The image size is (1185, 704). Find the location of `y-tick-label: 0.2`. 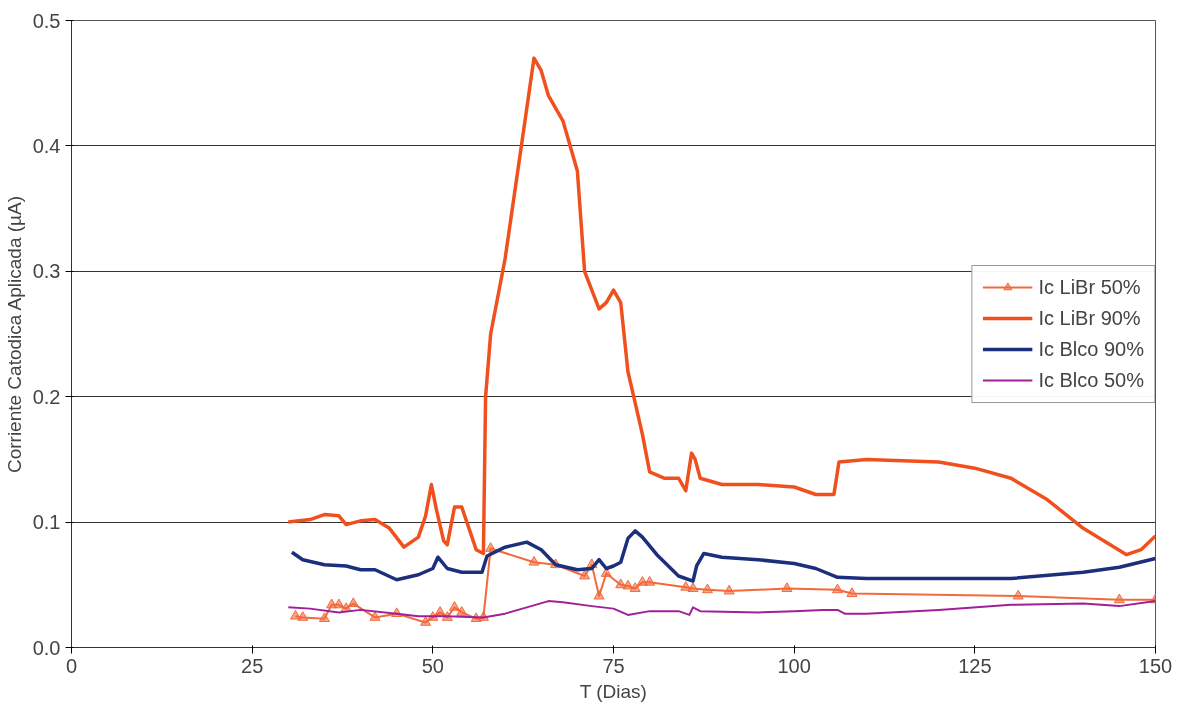

y-tick-label: 0.2 is located at coordinates (46, 396).